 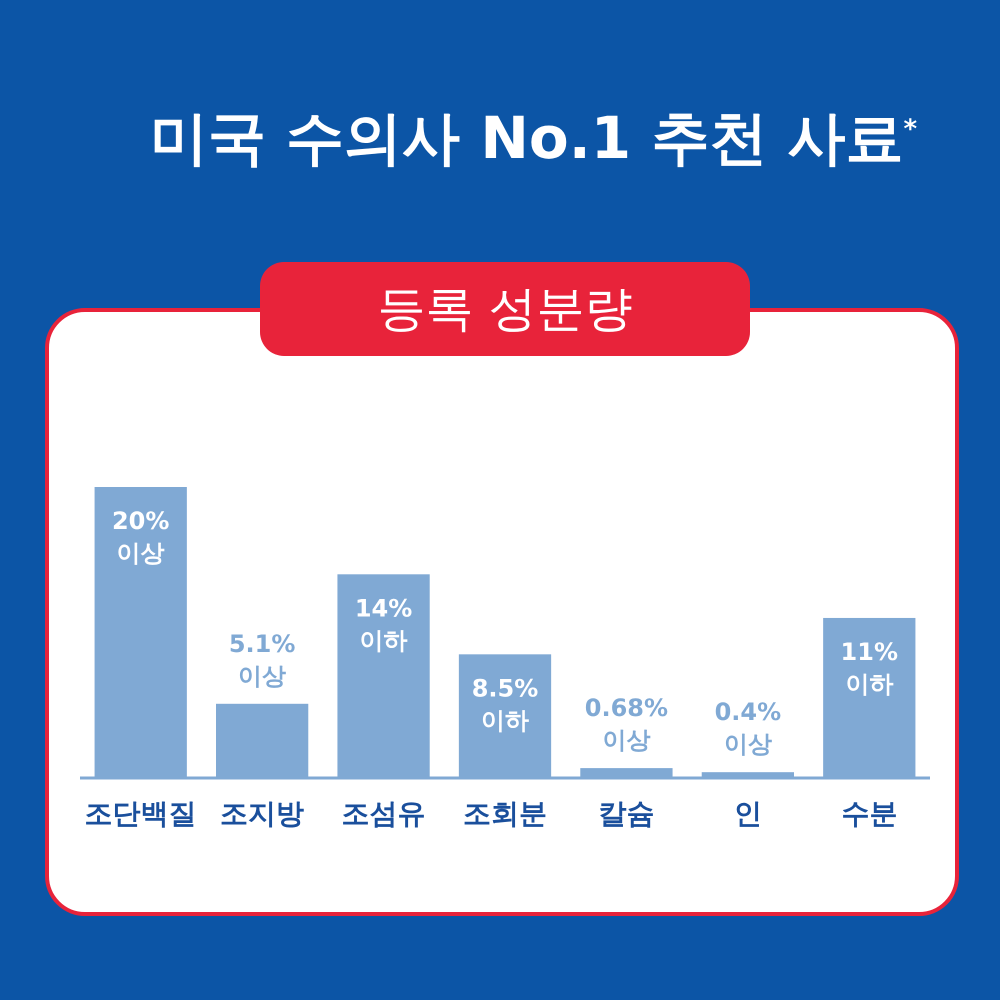 I want to click on x-tick-label: 칼슘, so click(x=626, y=813).